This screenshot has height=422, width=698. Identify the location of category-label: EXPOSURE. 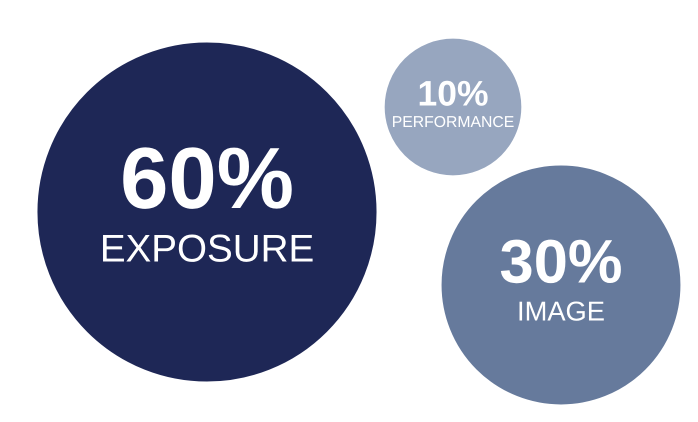
(207, 248).